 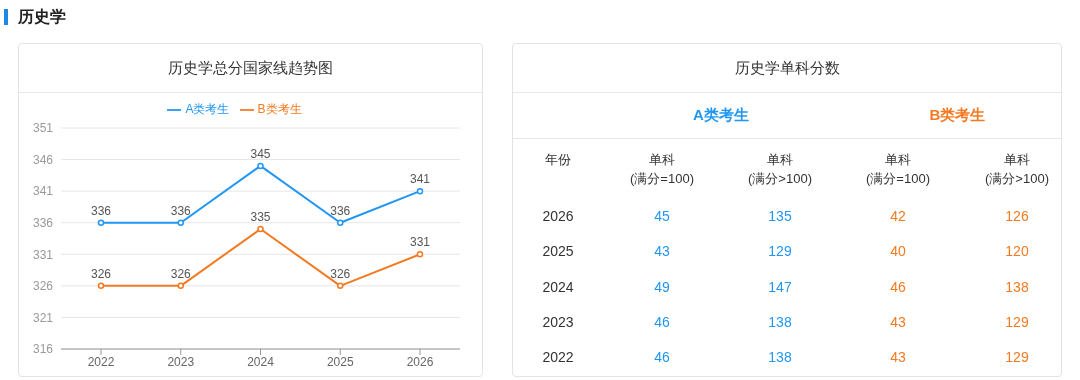 What do you see at coordinates (787, 68) in the screenshot?
I see `chart-title: 历史学单科分数` at bounding box center [787, 68].